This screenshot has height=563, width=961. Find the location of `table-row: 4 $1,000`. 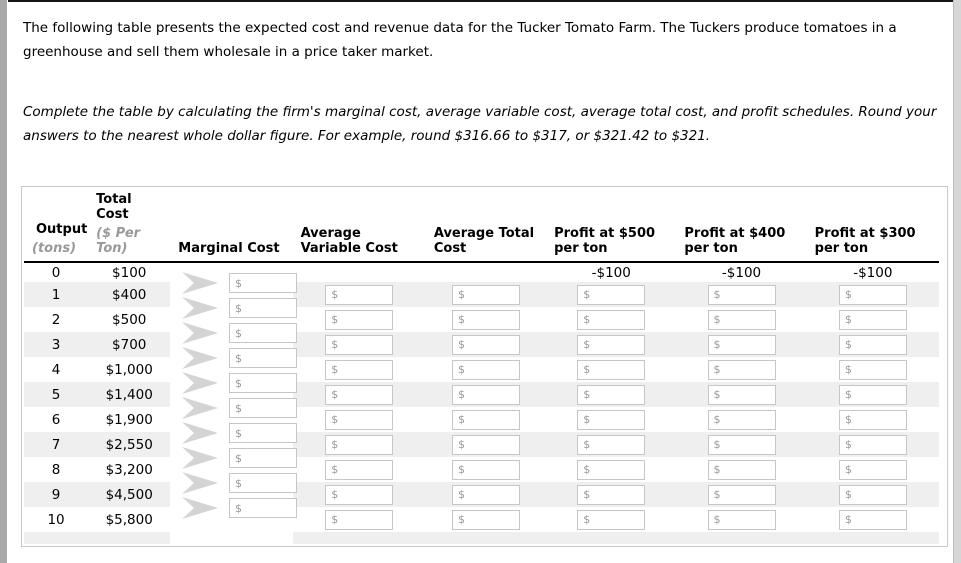

table-row: 4 $1,000 is located at coordinates (481, 369).